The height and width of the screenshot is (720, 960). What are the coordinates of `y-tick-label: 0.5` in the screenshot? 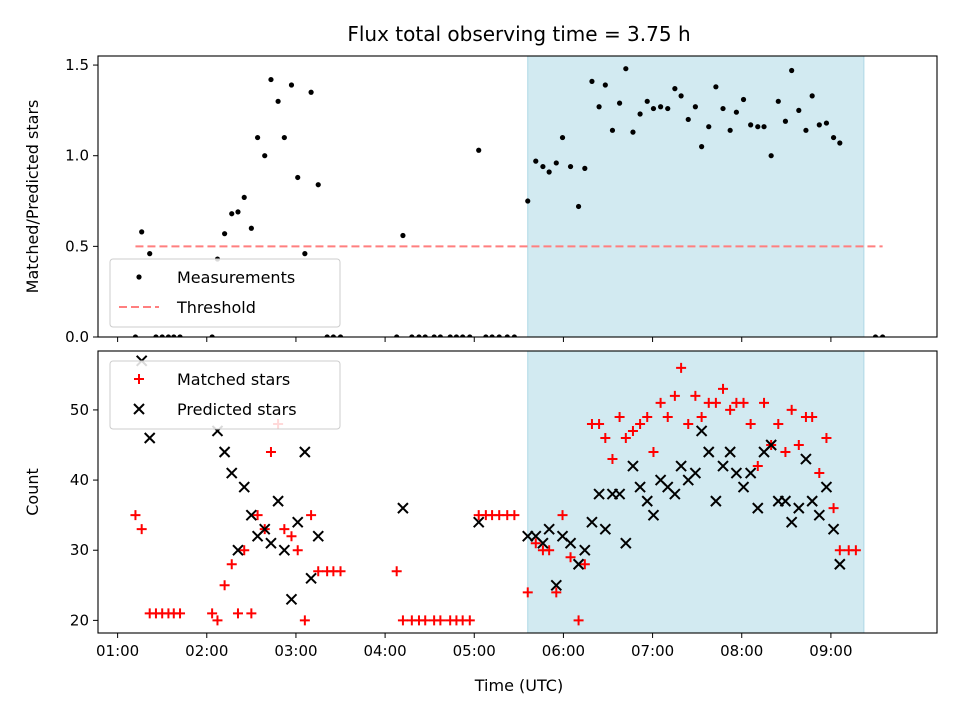 It's located at (77, 246).